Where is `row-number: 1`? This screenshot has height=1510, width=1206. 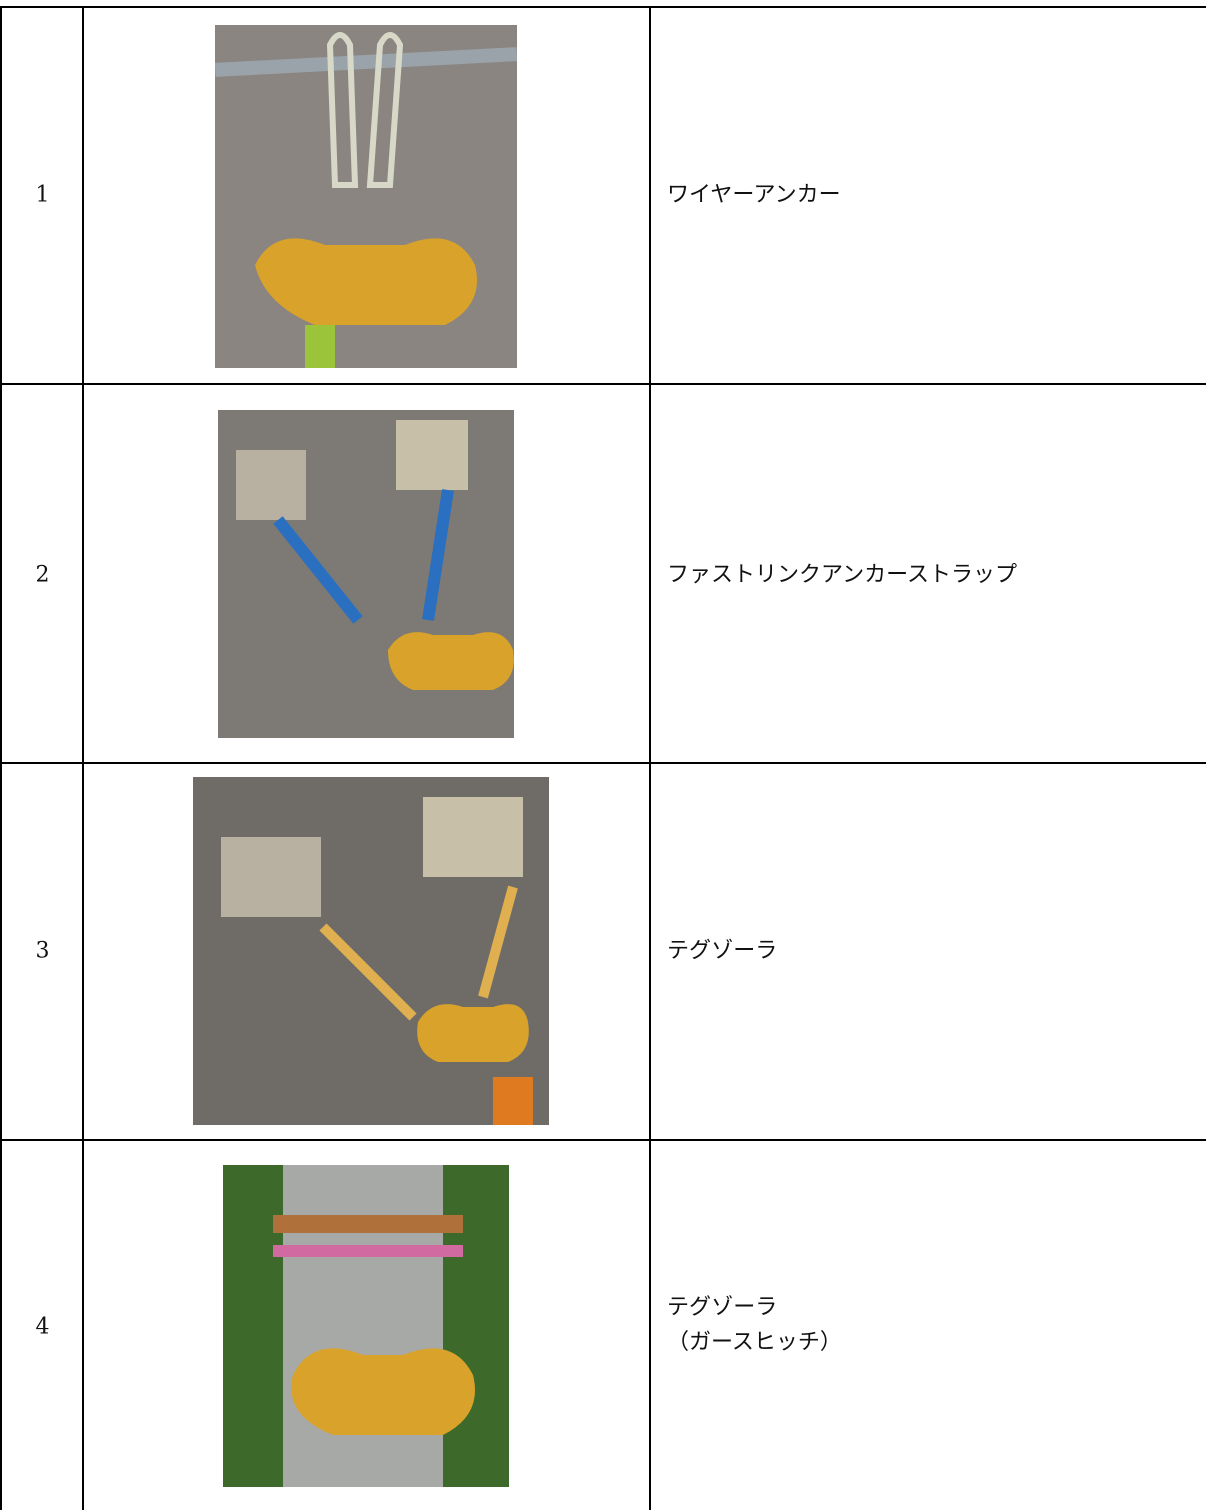 row-number: 1 is located at coordinates (42, 195).